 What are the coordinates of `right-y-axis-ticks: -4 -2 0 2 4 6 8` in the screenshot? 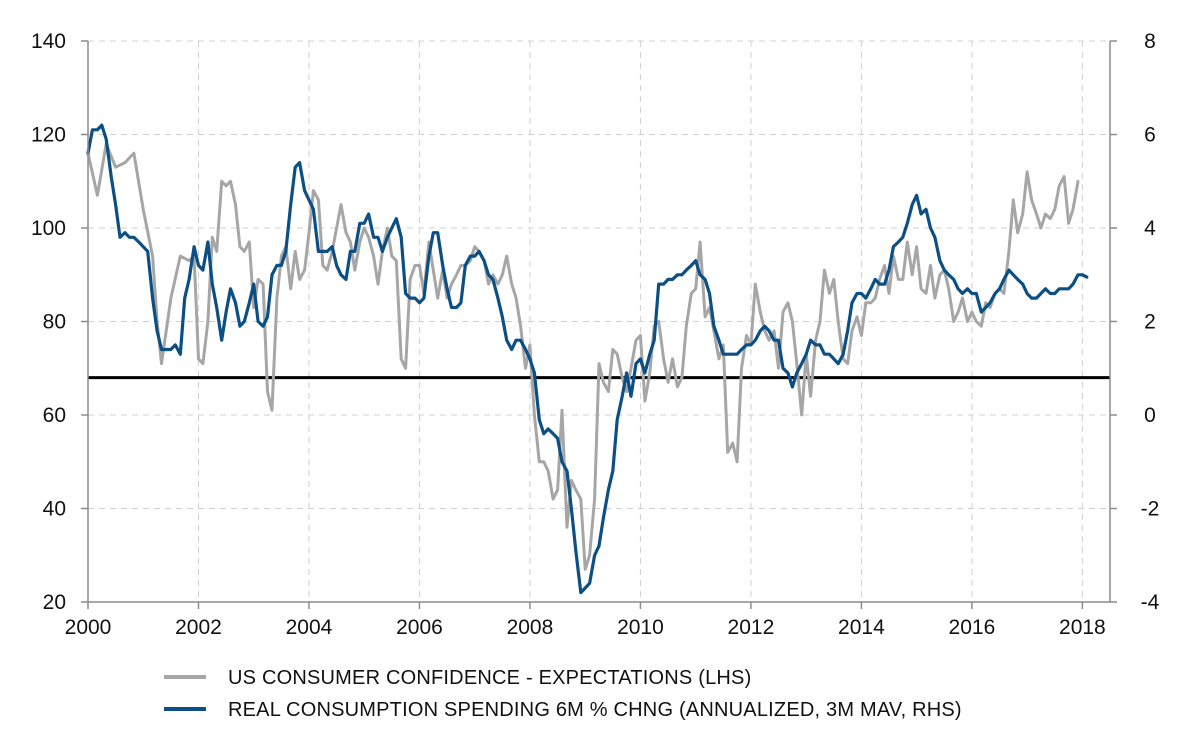 It's located at (1150, 322).